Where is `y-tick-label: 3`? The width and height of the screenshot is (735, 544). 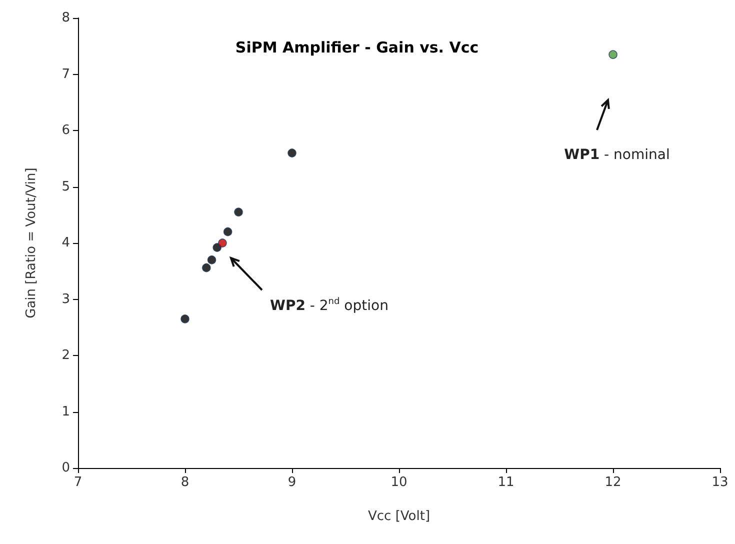
y-tick-label: 3 is located at coordinates (66, 299).